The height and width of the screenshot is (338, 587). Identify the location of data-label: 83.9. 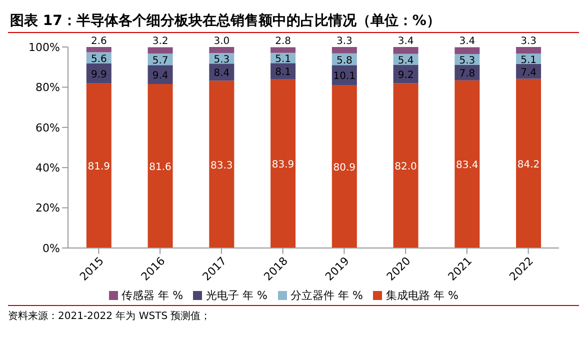
(283, 165).